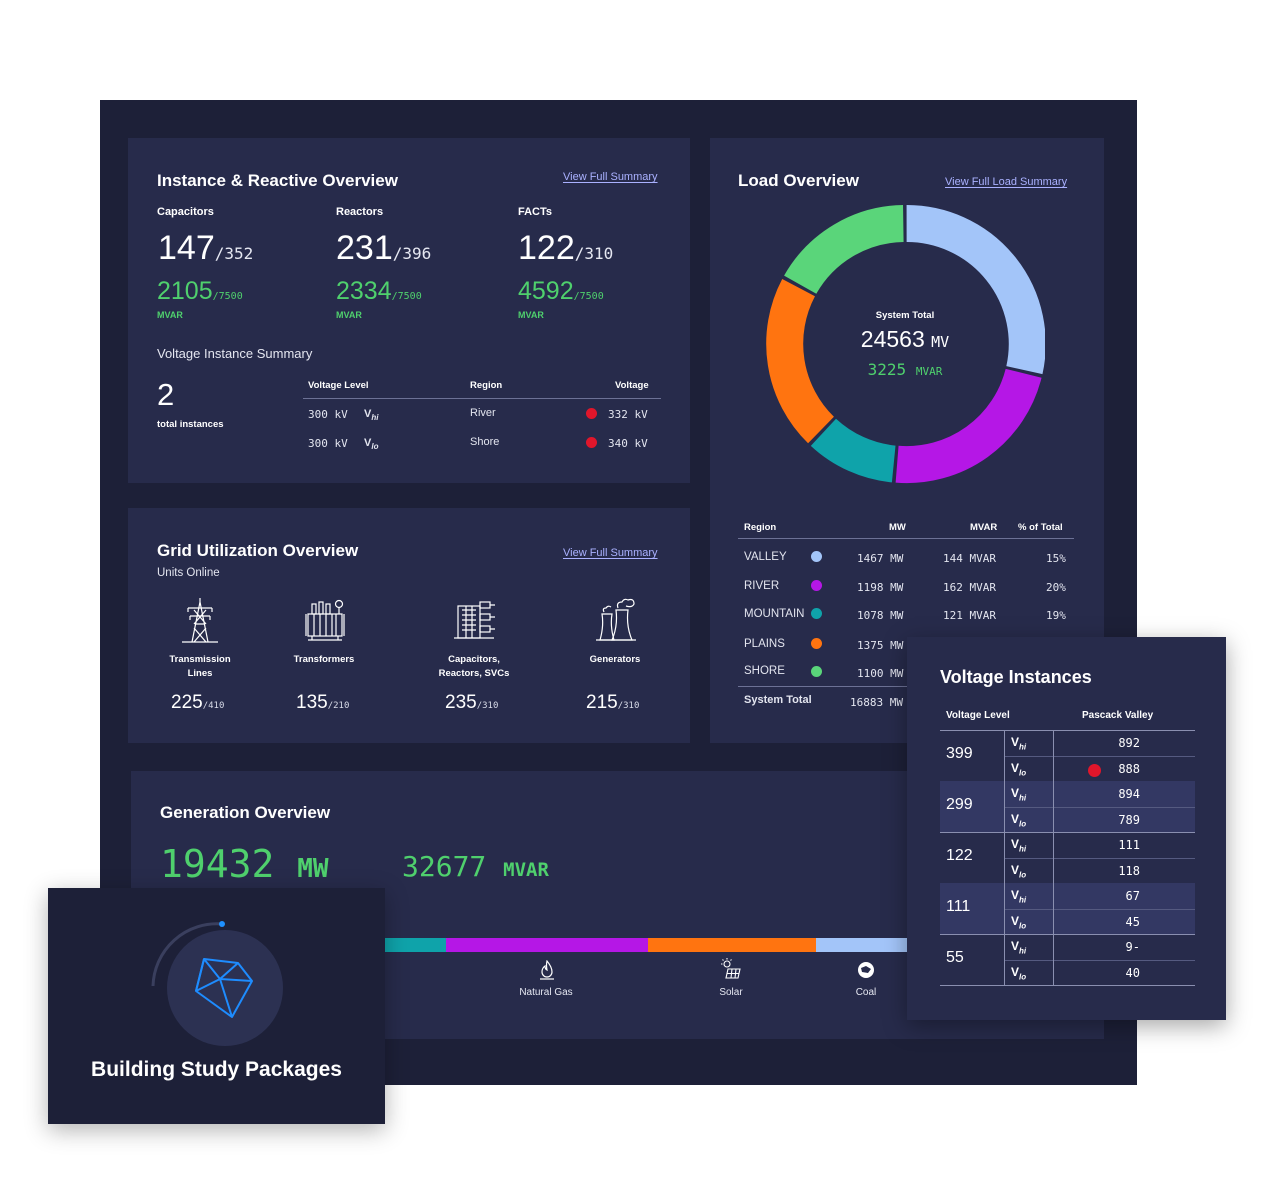  I want to click on facts-mvar: 4592/7500, so click(561, 291).